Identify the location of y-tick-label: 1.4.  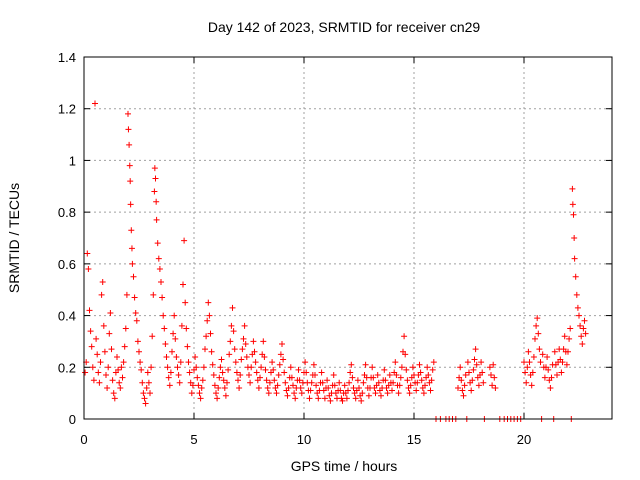
(67, 57).